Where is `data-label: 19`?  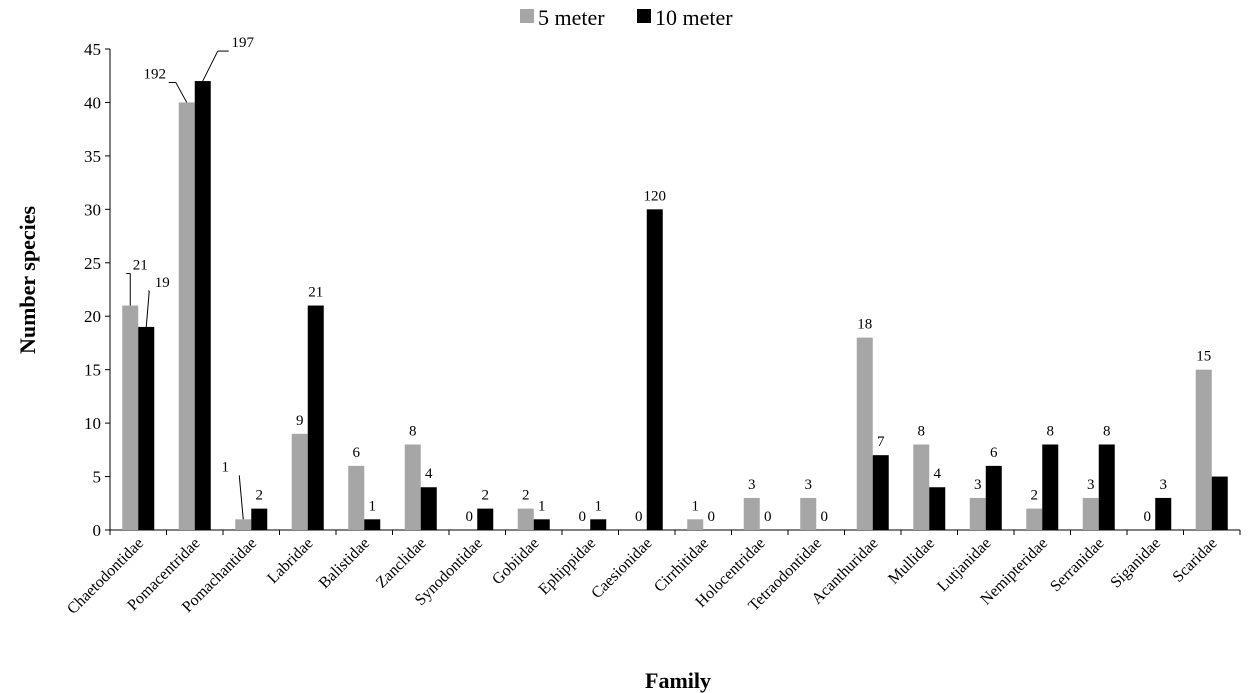
data-label: 19 is located at coordinates (162, 283).